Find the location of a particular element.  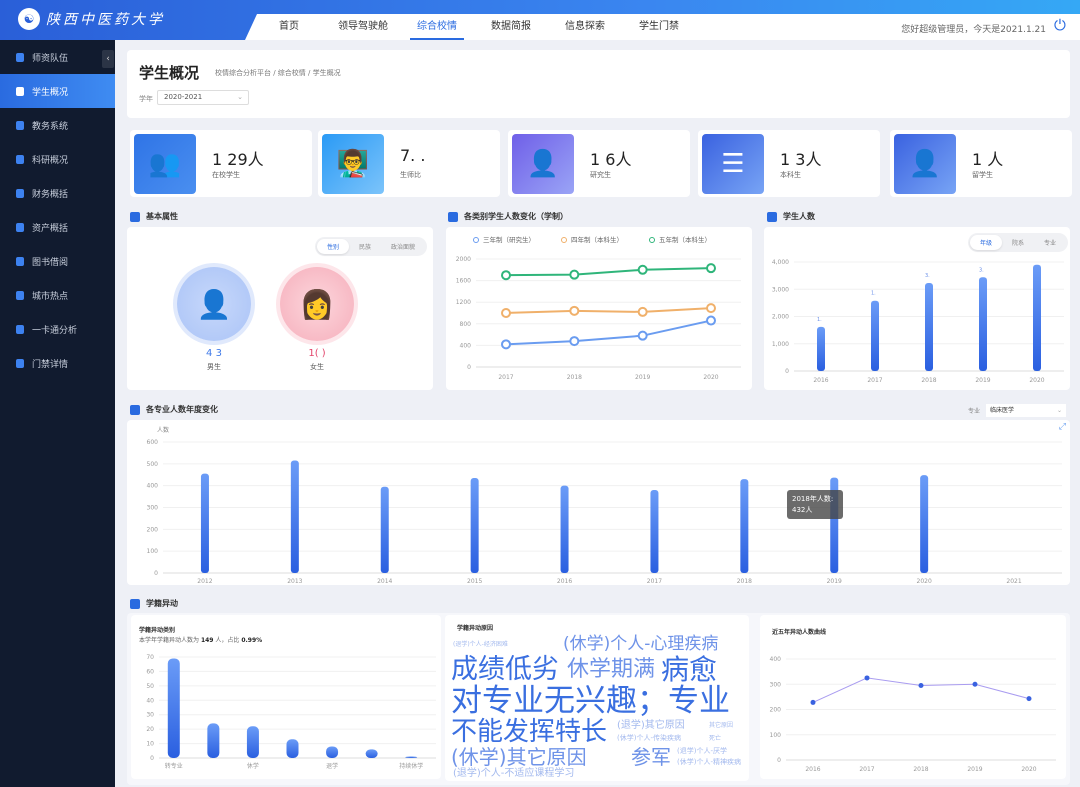

y-tick-label: 600 is located at coordinates (153, 442).